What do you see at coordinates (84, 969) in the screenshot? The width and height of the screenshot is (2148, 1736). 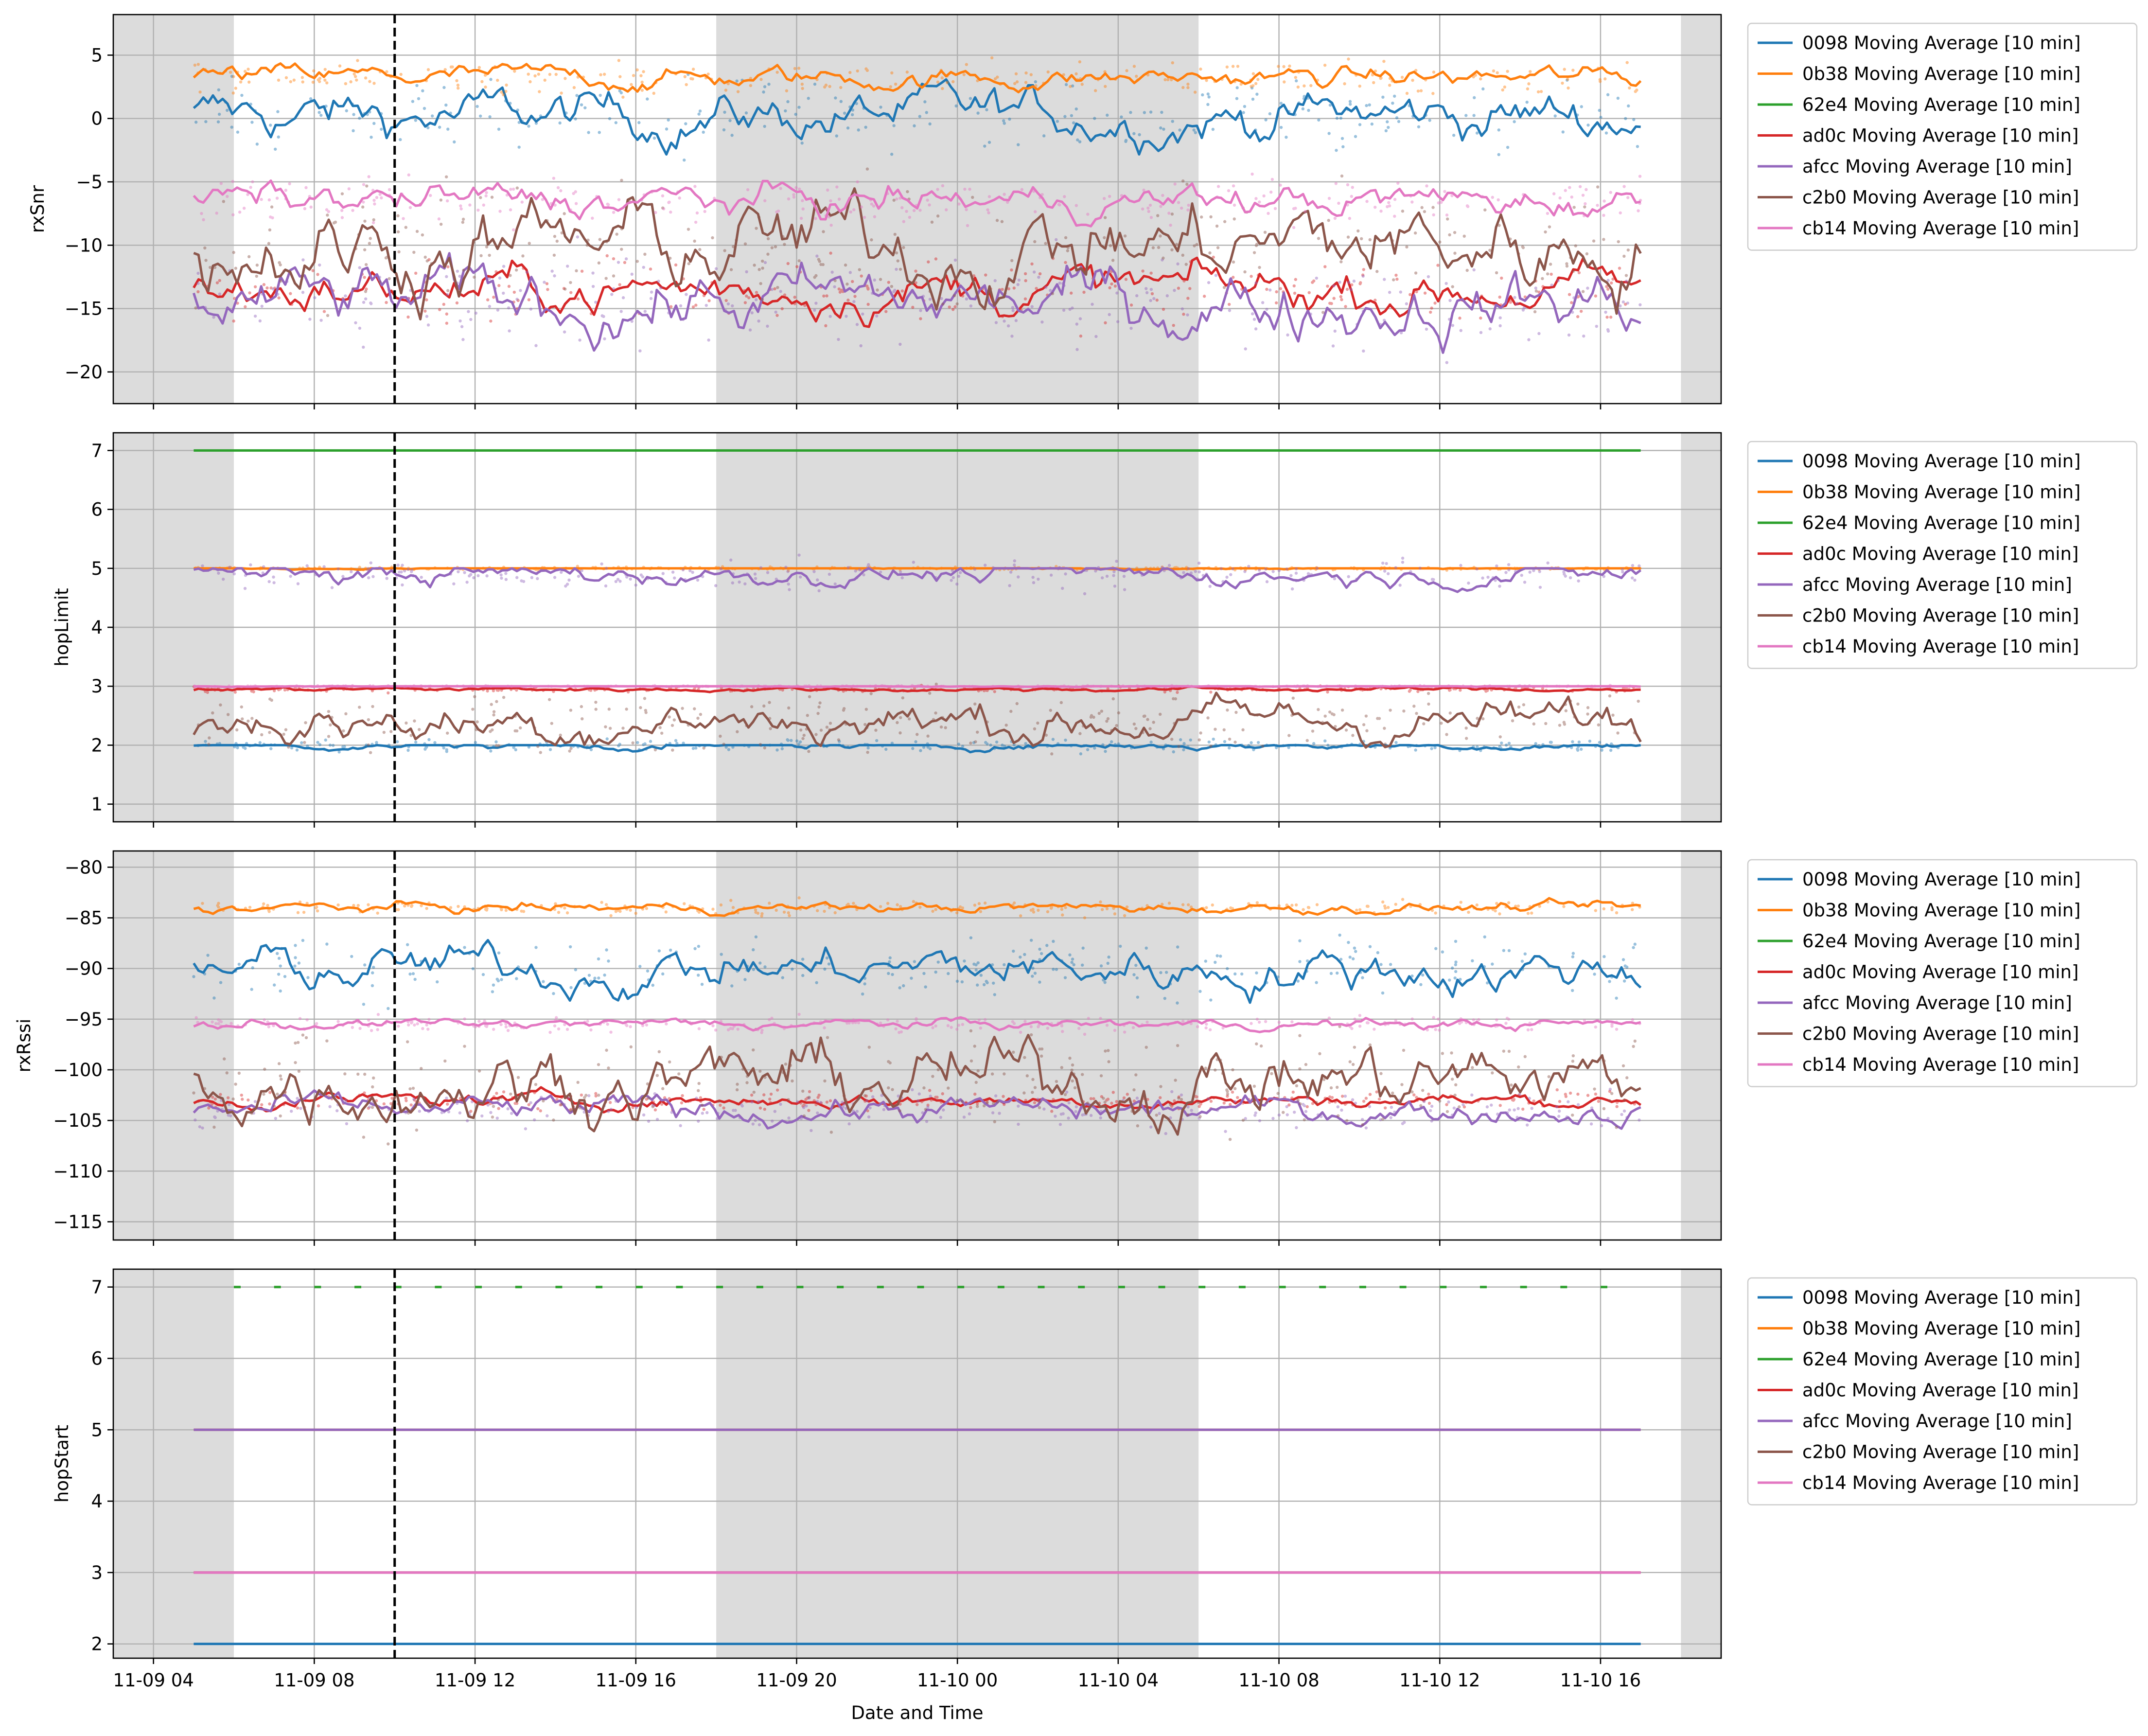 I see `y-tick-label: −90` at bounding box center [84, 969].